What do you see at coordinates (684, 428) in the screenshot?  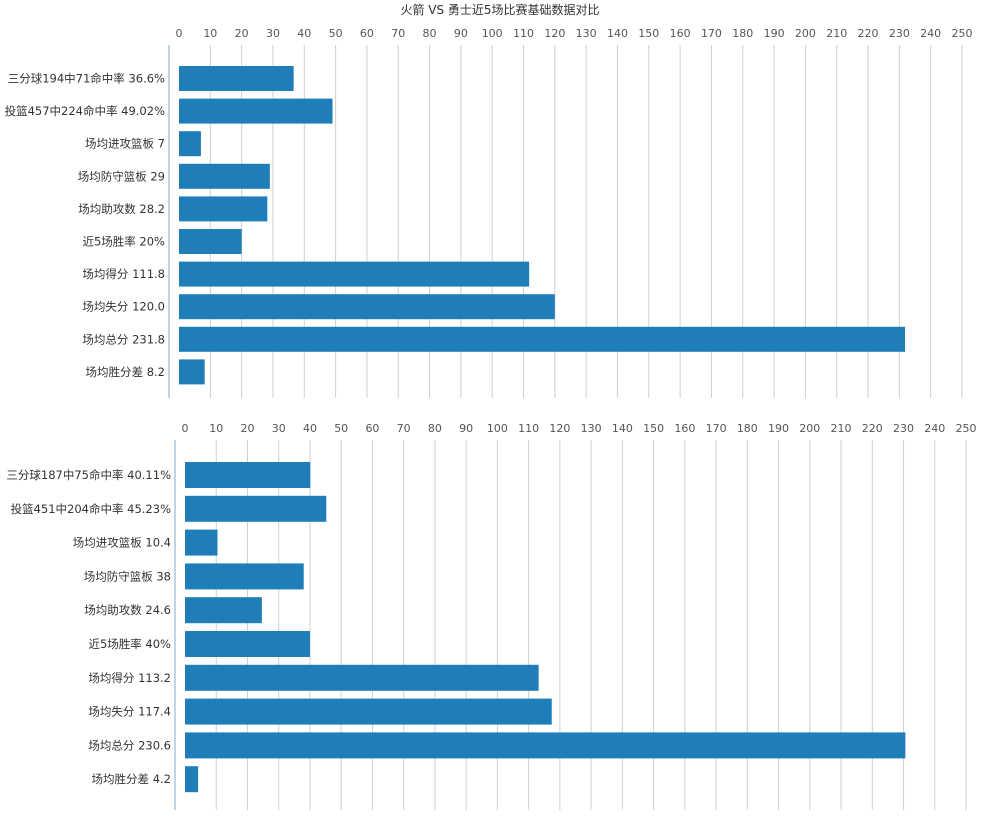 I see `panel2-x-tick-label: 160` at bounding box center [684, 428].